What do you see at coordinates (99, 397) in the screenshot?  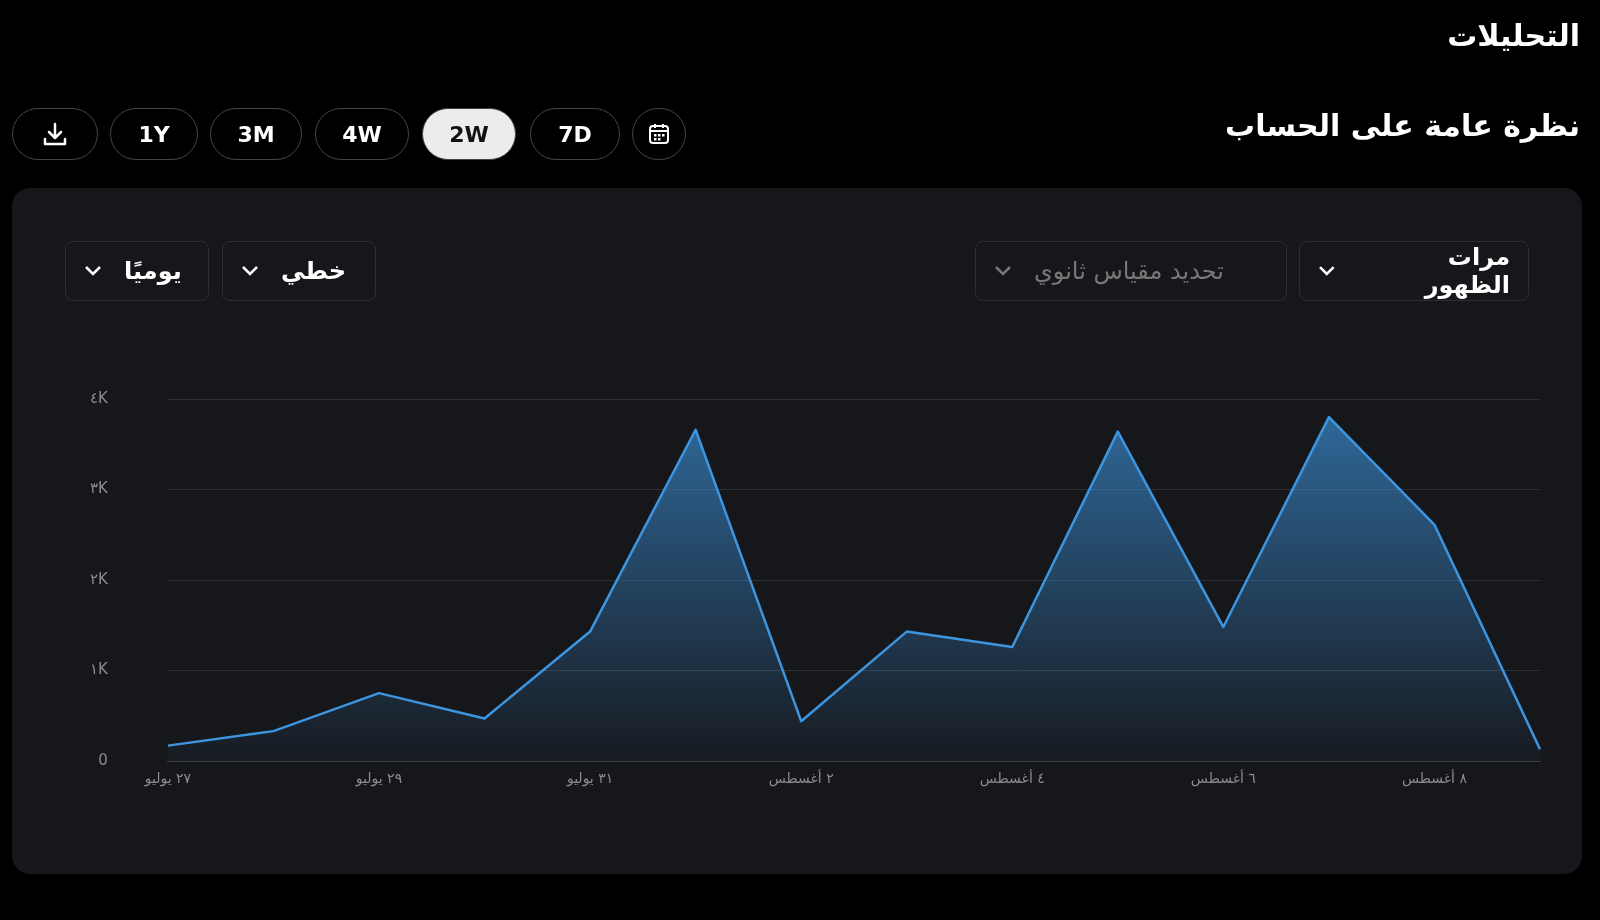 I see `y-tick-label: ٤K` at bounding box center [99, 397].